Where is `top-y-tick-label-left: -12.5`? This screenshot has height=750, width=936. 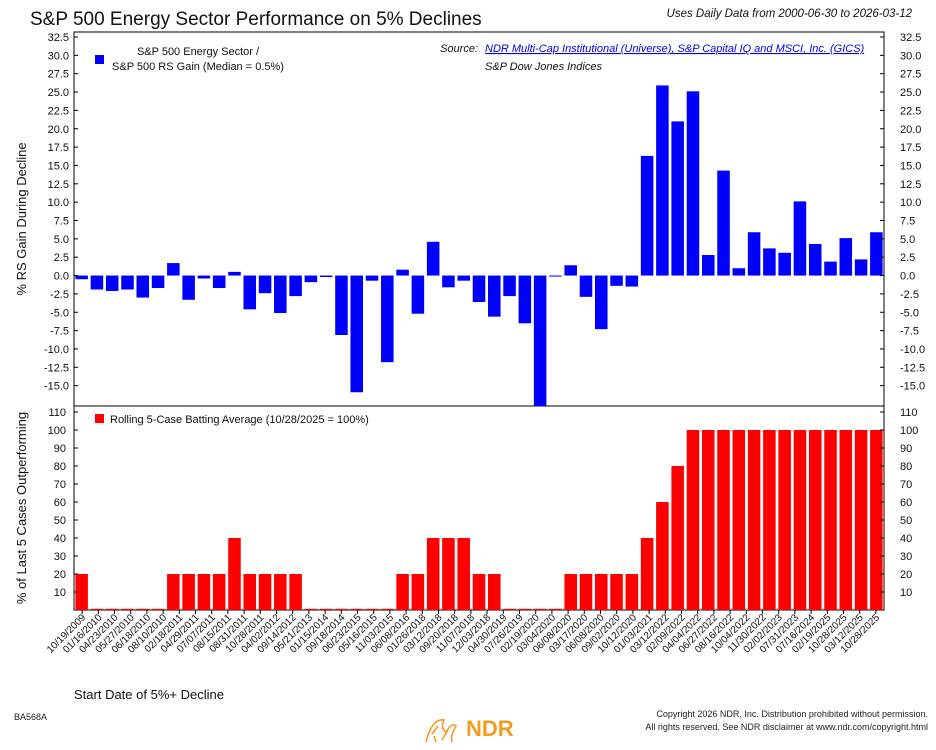 top-y-tick-label-left: -12.5 is located at coordinates (56, 368).